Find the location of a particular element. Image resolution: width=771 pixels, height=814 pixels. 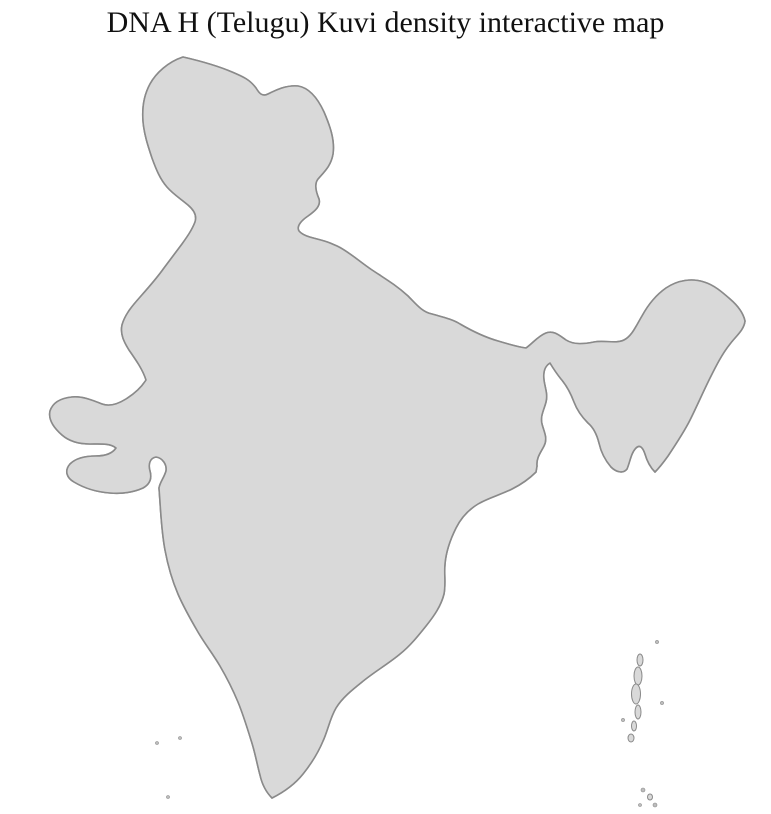

region-udupi-coast is located at coordinates (210, 713).